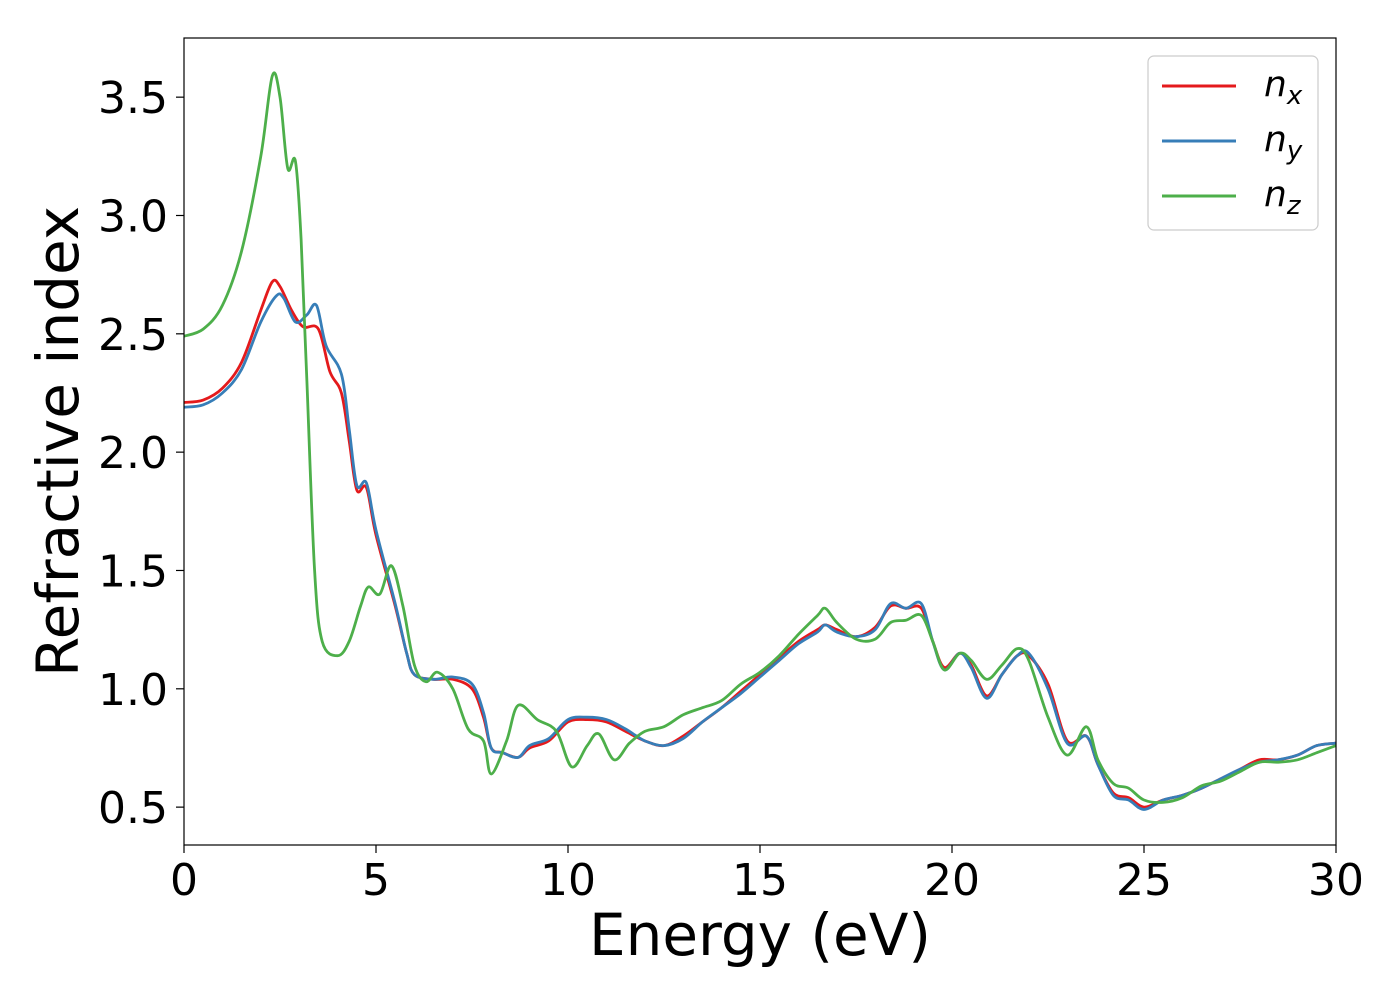  What do you see at coordinates (184, 880) in the screenshot?
I see `x-tick-label: 0` at bounding box center [184, 880].